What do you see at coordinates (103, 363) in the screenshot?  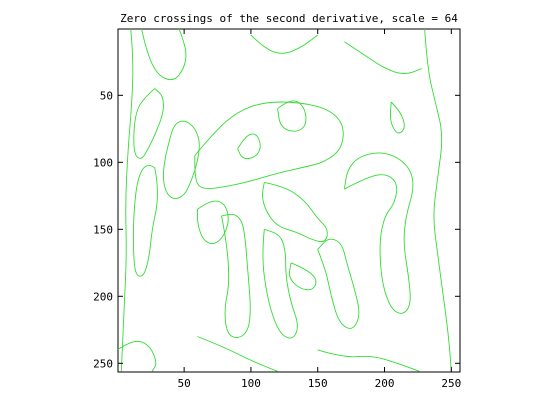 I see `y-tick-label-250: 250` at bounding box center [103, 363].